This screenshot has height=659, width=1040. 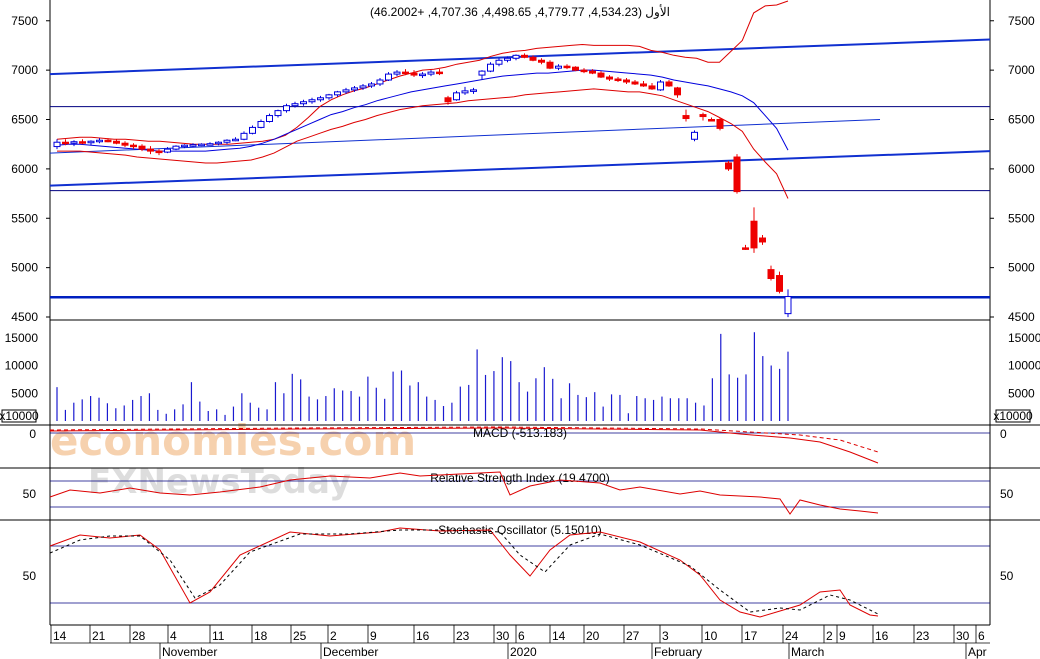 I want to click on price-tick-label: 7000, so click(x=24, y=70).